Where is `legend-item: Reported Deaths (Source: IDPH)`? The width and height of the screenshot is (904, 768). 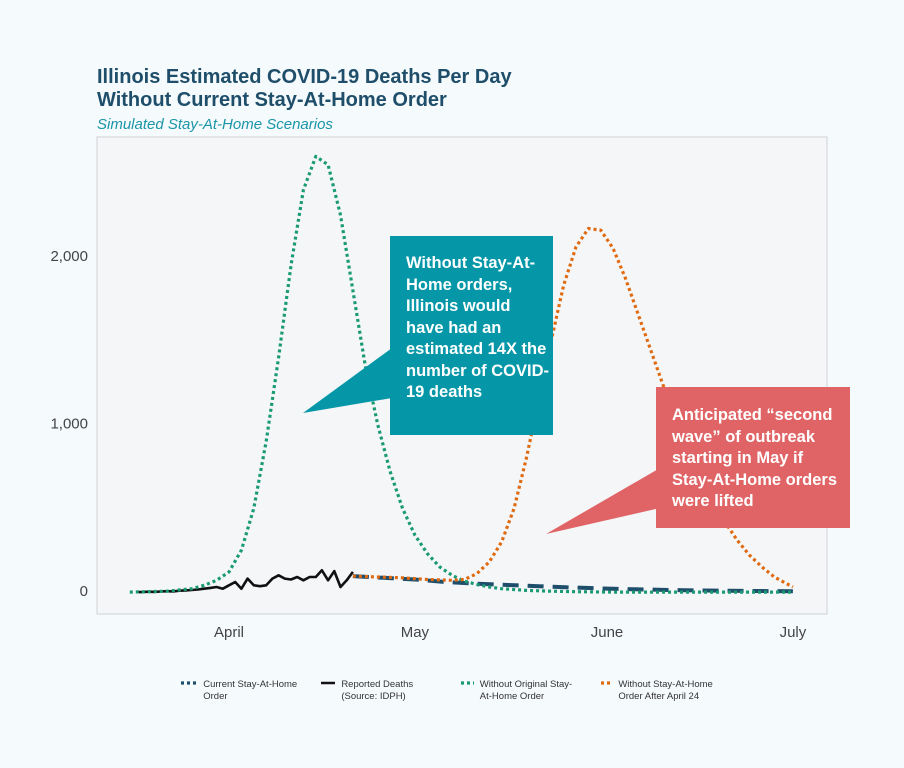 legend-item: Reported Deaths (Source: IDPH) is located at coordinates (379, 691).